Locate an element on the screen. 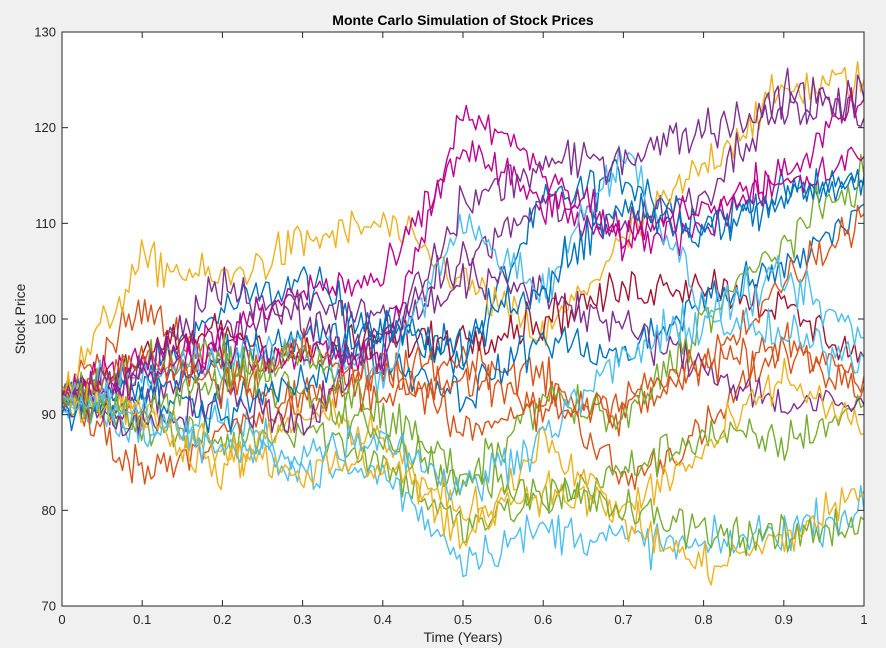  x-tick-label: 0.9 is located at coordinates (784, 619).